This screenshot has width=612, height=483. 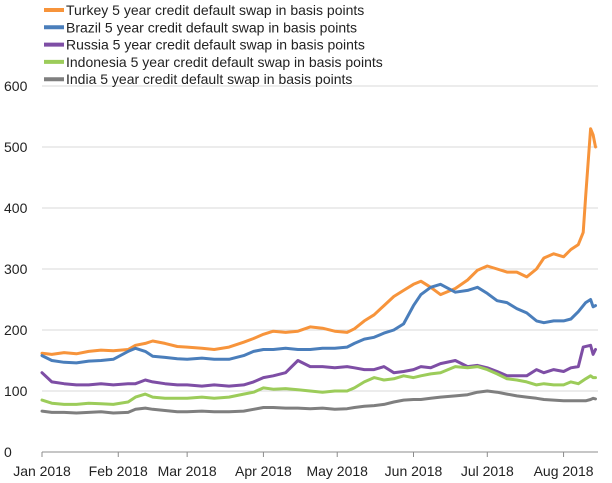 What do you see at coordinates (16, 147) in the screenshot?
I see `y-tick-label: 500` at bounding box center [16, 147].